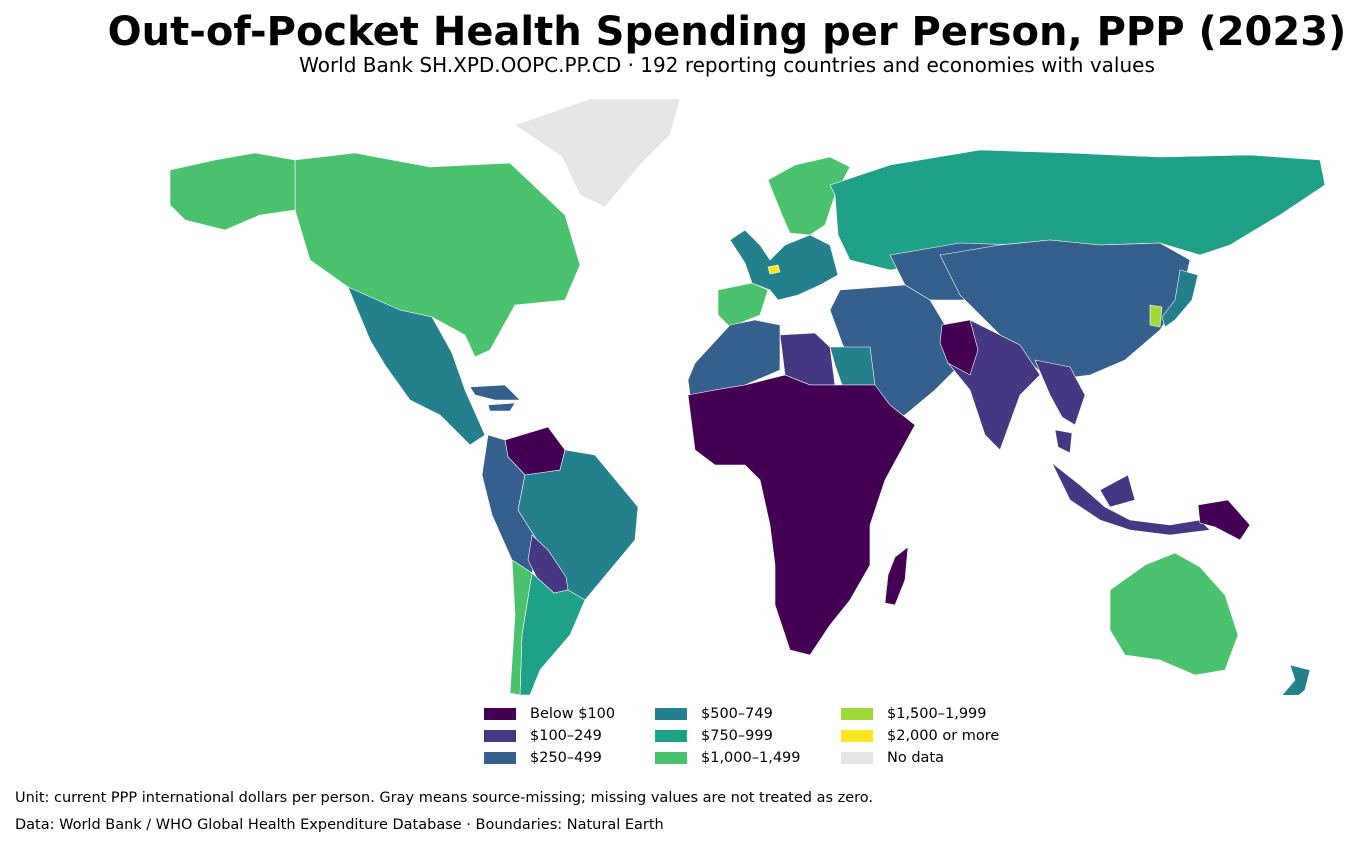  Describe the element at coordinates (1180, 298) in the screenshot. I see `map-region-japan` at that location.